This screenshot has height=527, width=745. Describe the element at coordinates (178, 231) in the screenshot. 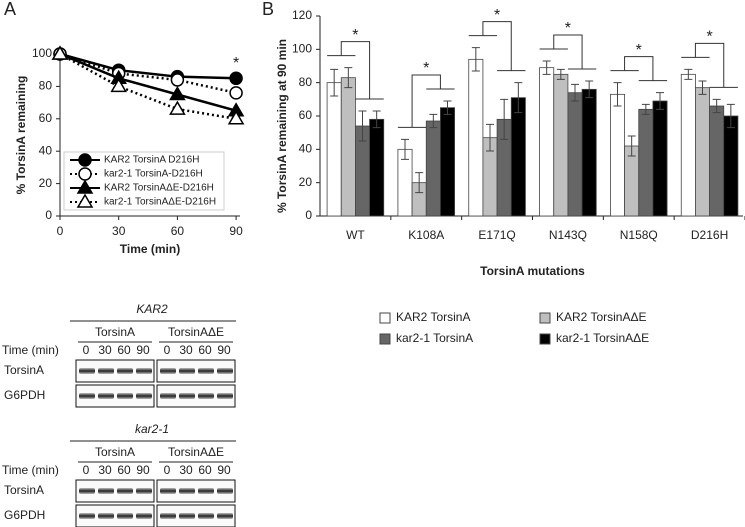

I see `x-tick-label: 60` at that location.